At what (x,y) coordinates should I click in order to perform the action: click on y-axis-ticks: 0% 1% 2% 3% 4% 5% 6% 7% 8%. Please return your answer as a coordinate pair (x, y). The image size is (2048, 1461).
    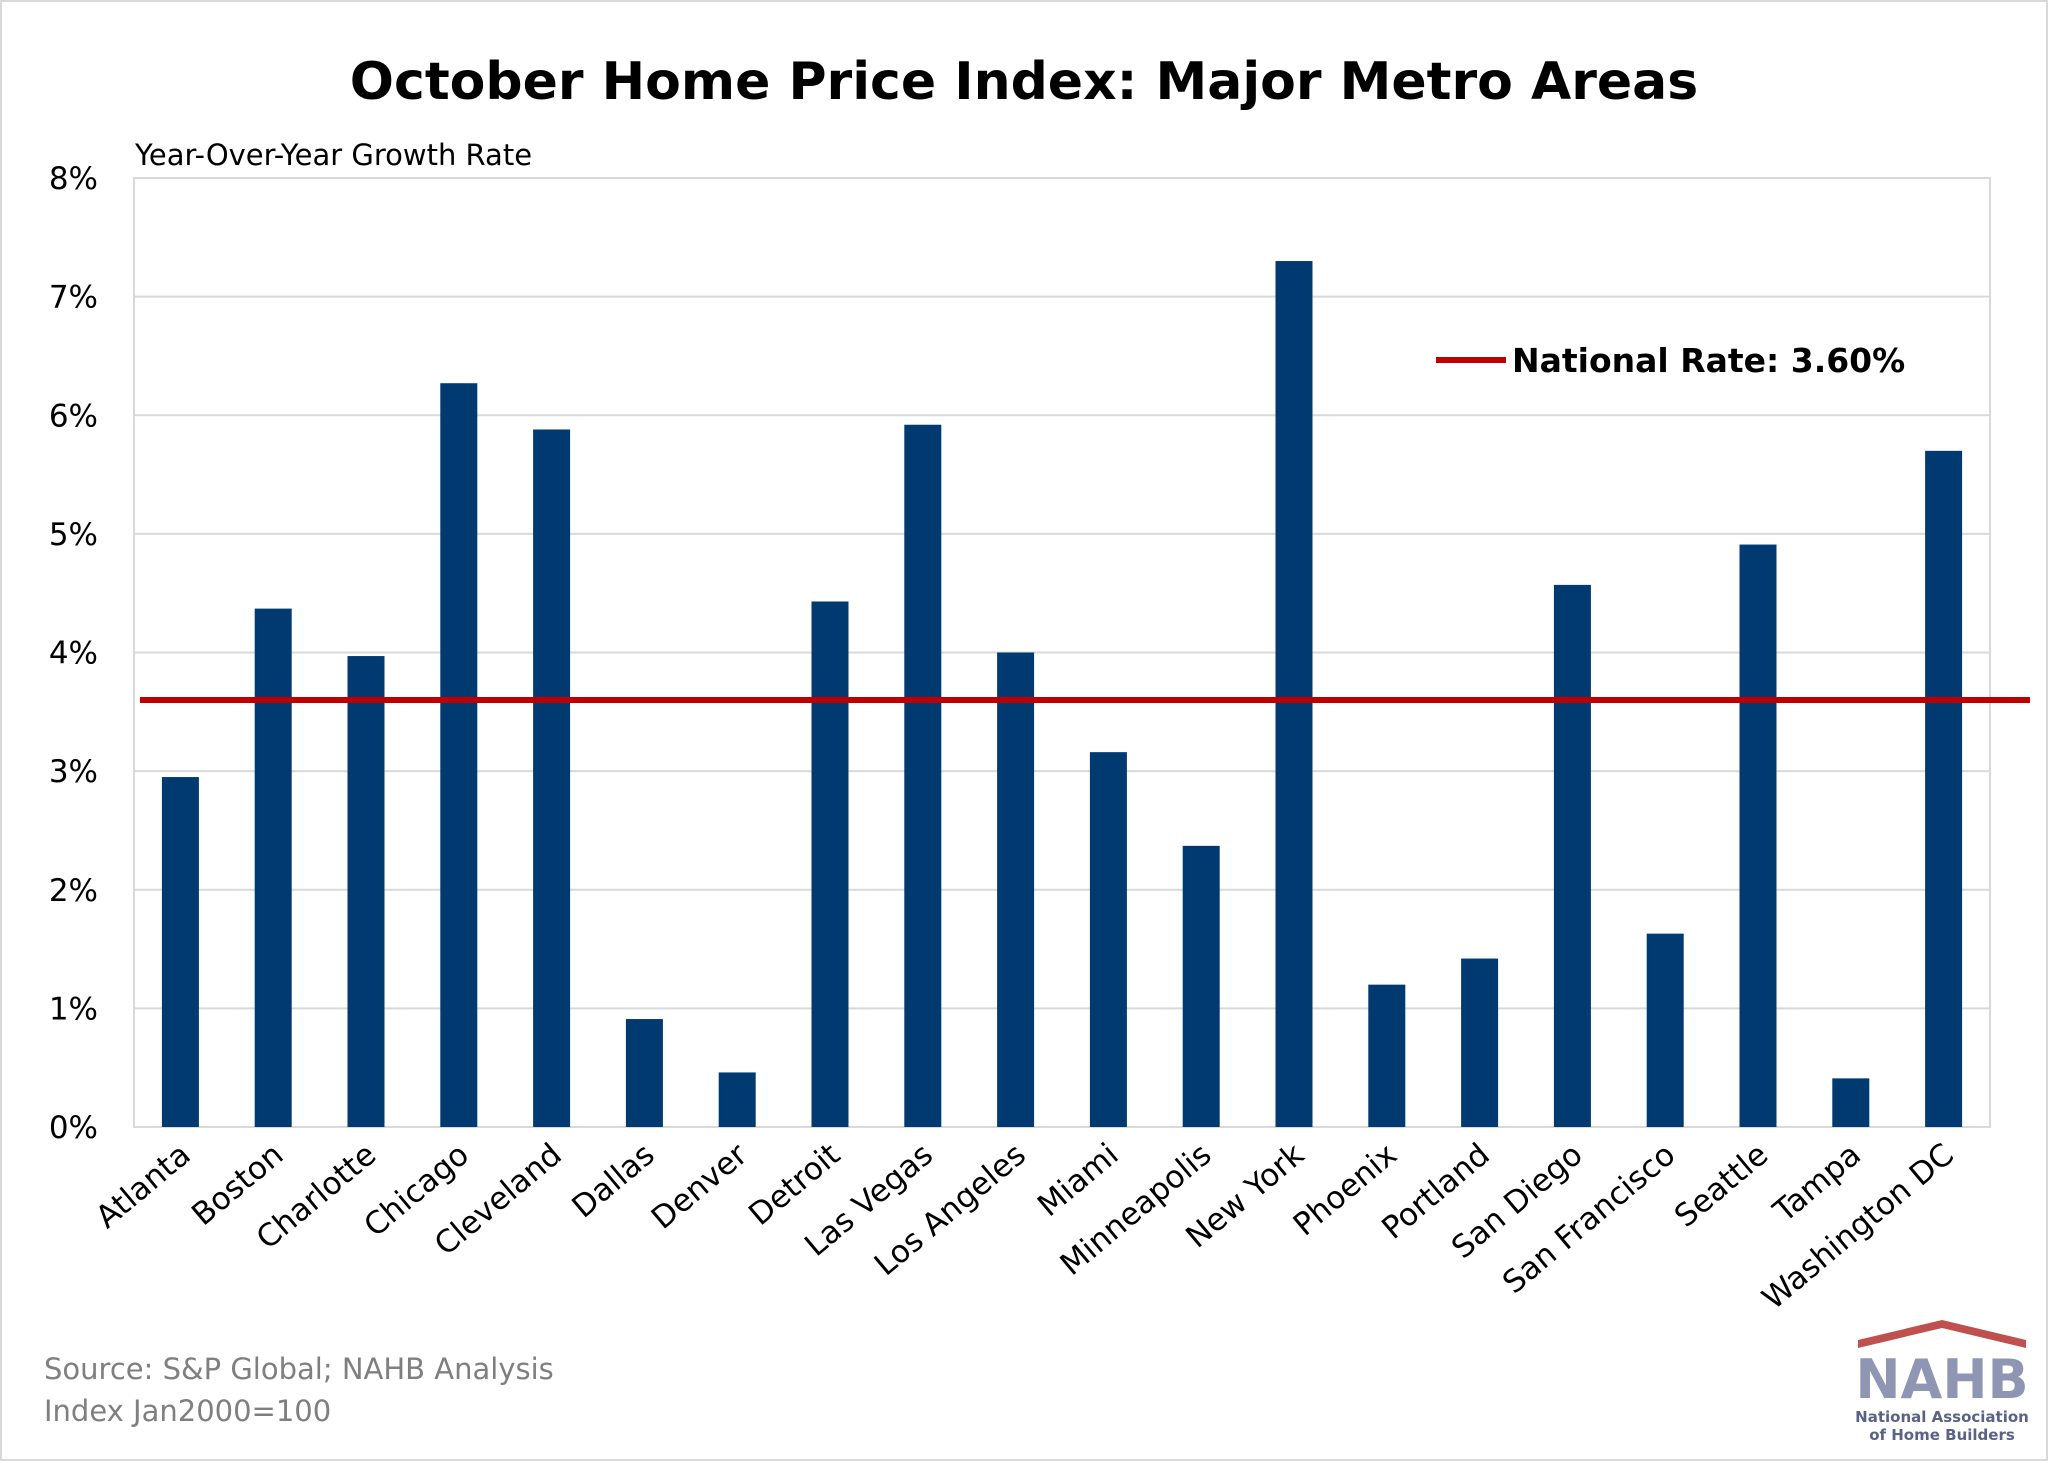
    Looking at the image, I should click on (73, 653).